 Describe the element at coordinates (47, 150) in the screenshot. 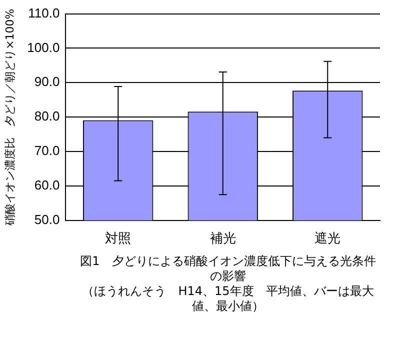

I see `y-tick-label: 70.0` at that location.